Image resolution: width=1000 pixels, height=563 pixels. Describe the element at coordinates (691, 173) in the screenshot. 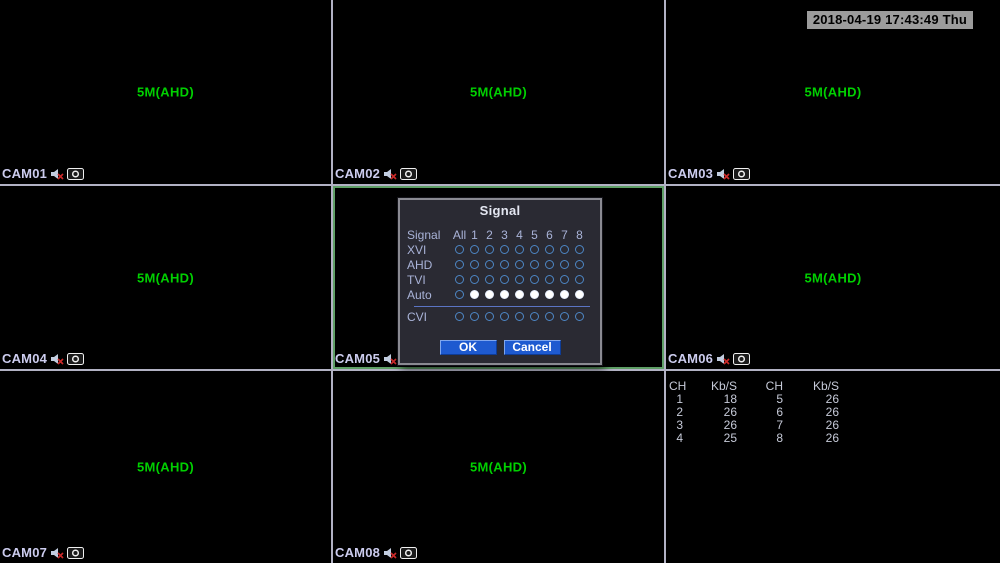

I see `camera-name: CAM03` at that location.